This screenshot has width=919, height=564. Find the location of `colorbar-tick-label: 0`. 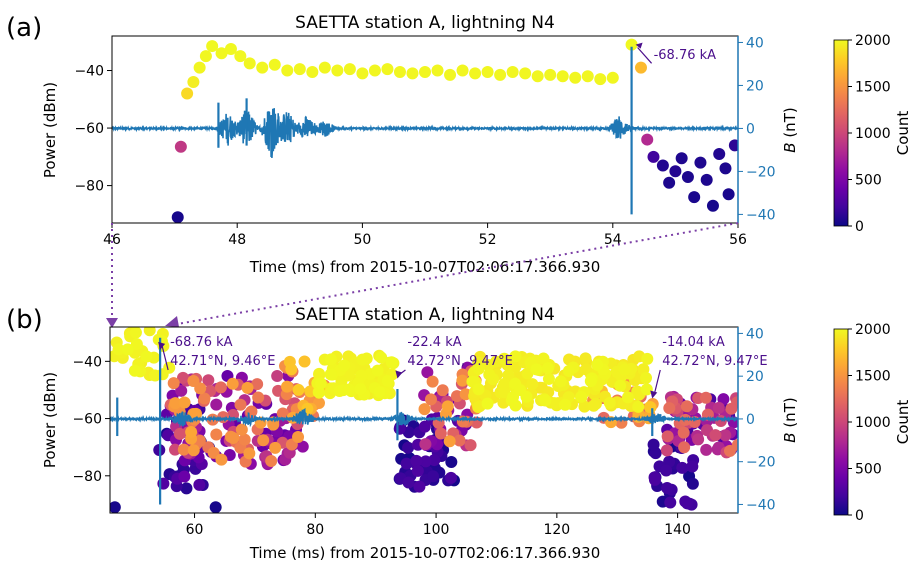

colorbar-tick-label: 0 is located at coordinates (859, 227).